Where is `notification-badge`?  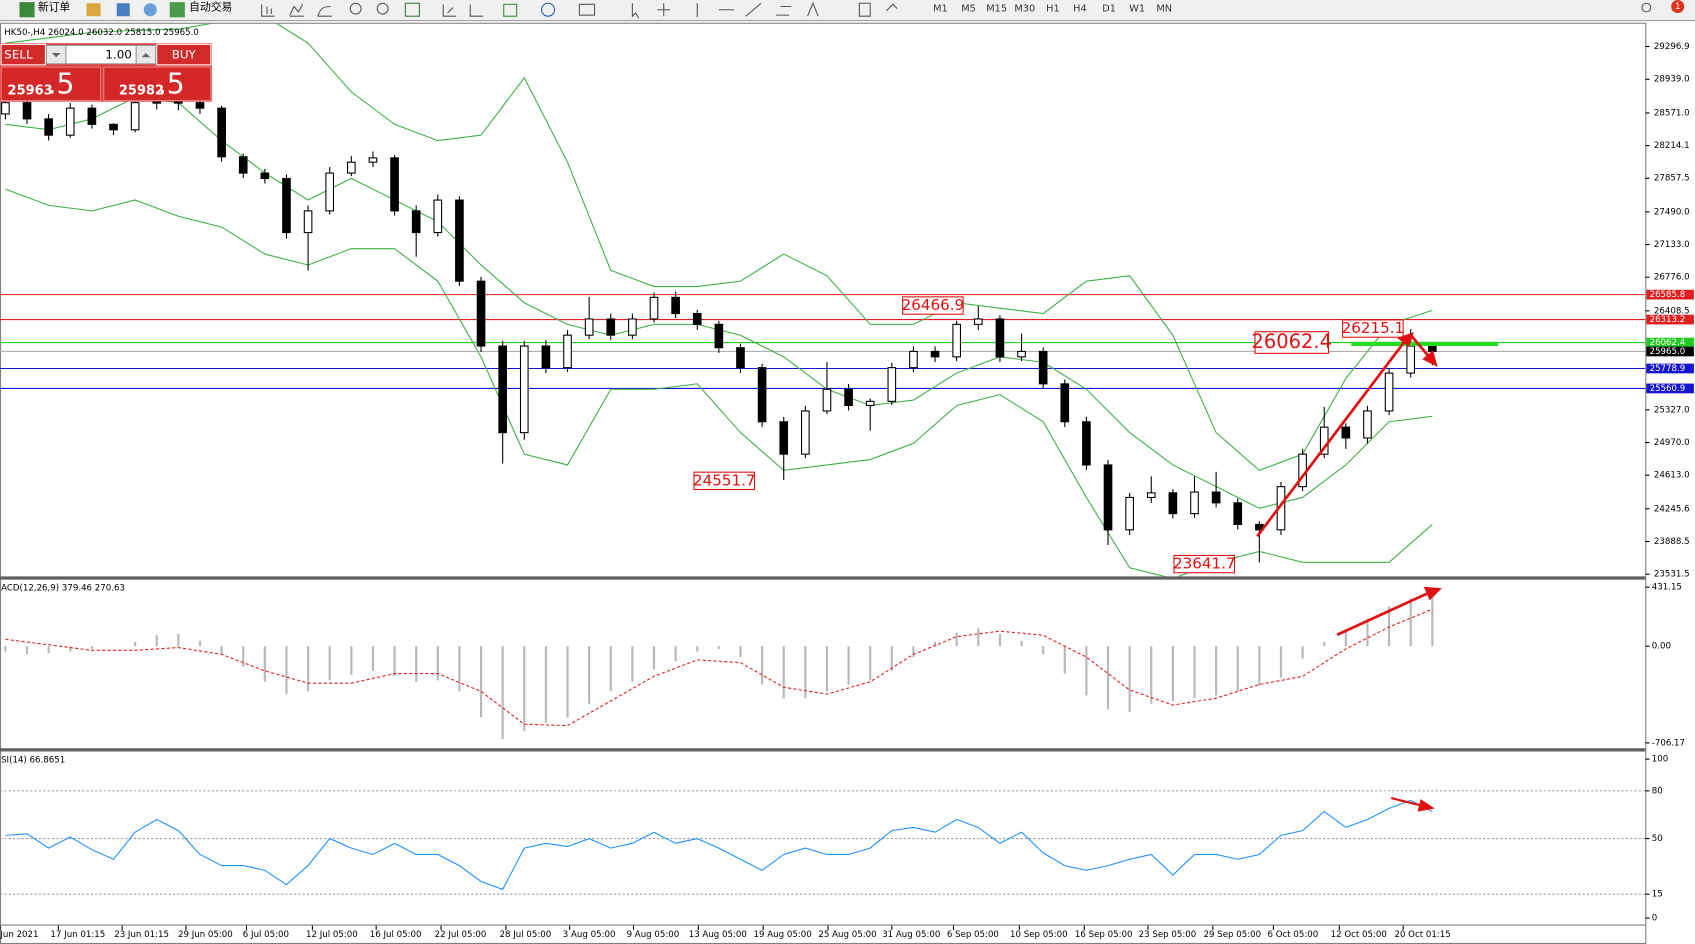 notification-badge is located at coordinates (1678, 6).